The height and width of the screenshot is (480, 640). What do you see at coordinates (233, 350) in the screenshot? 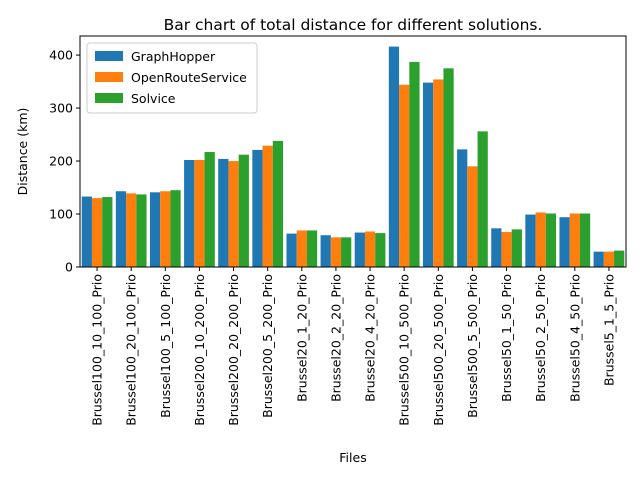
I see `x-tick-label: Brussel200_20_200_Prio` at bounding box center [233, 350].